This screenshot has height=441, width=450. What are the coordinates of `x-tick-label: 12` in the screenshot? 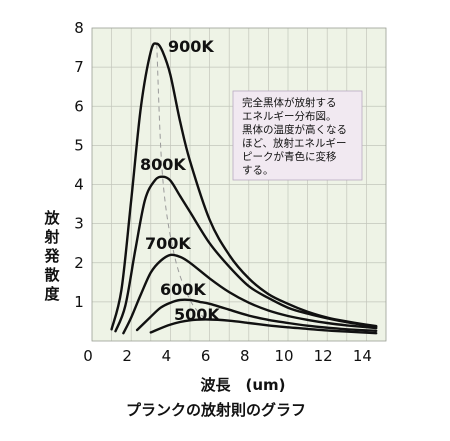 It's located at (323, 356).